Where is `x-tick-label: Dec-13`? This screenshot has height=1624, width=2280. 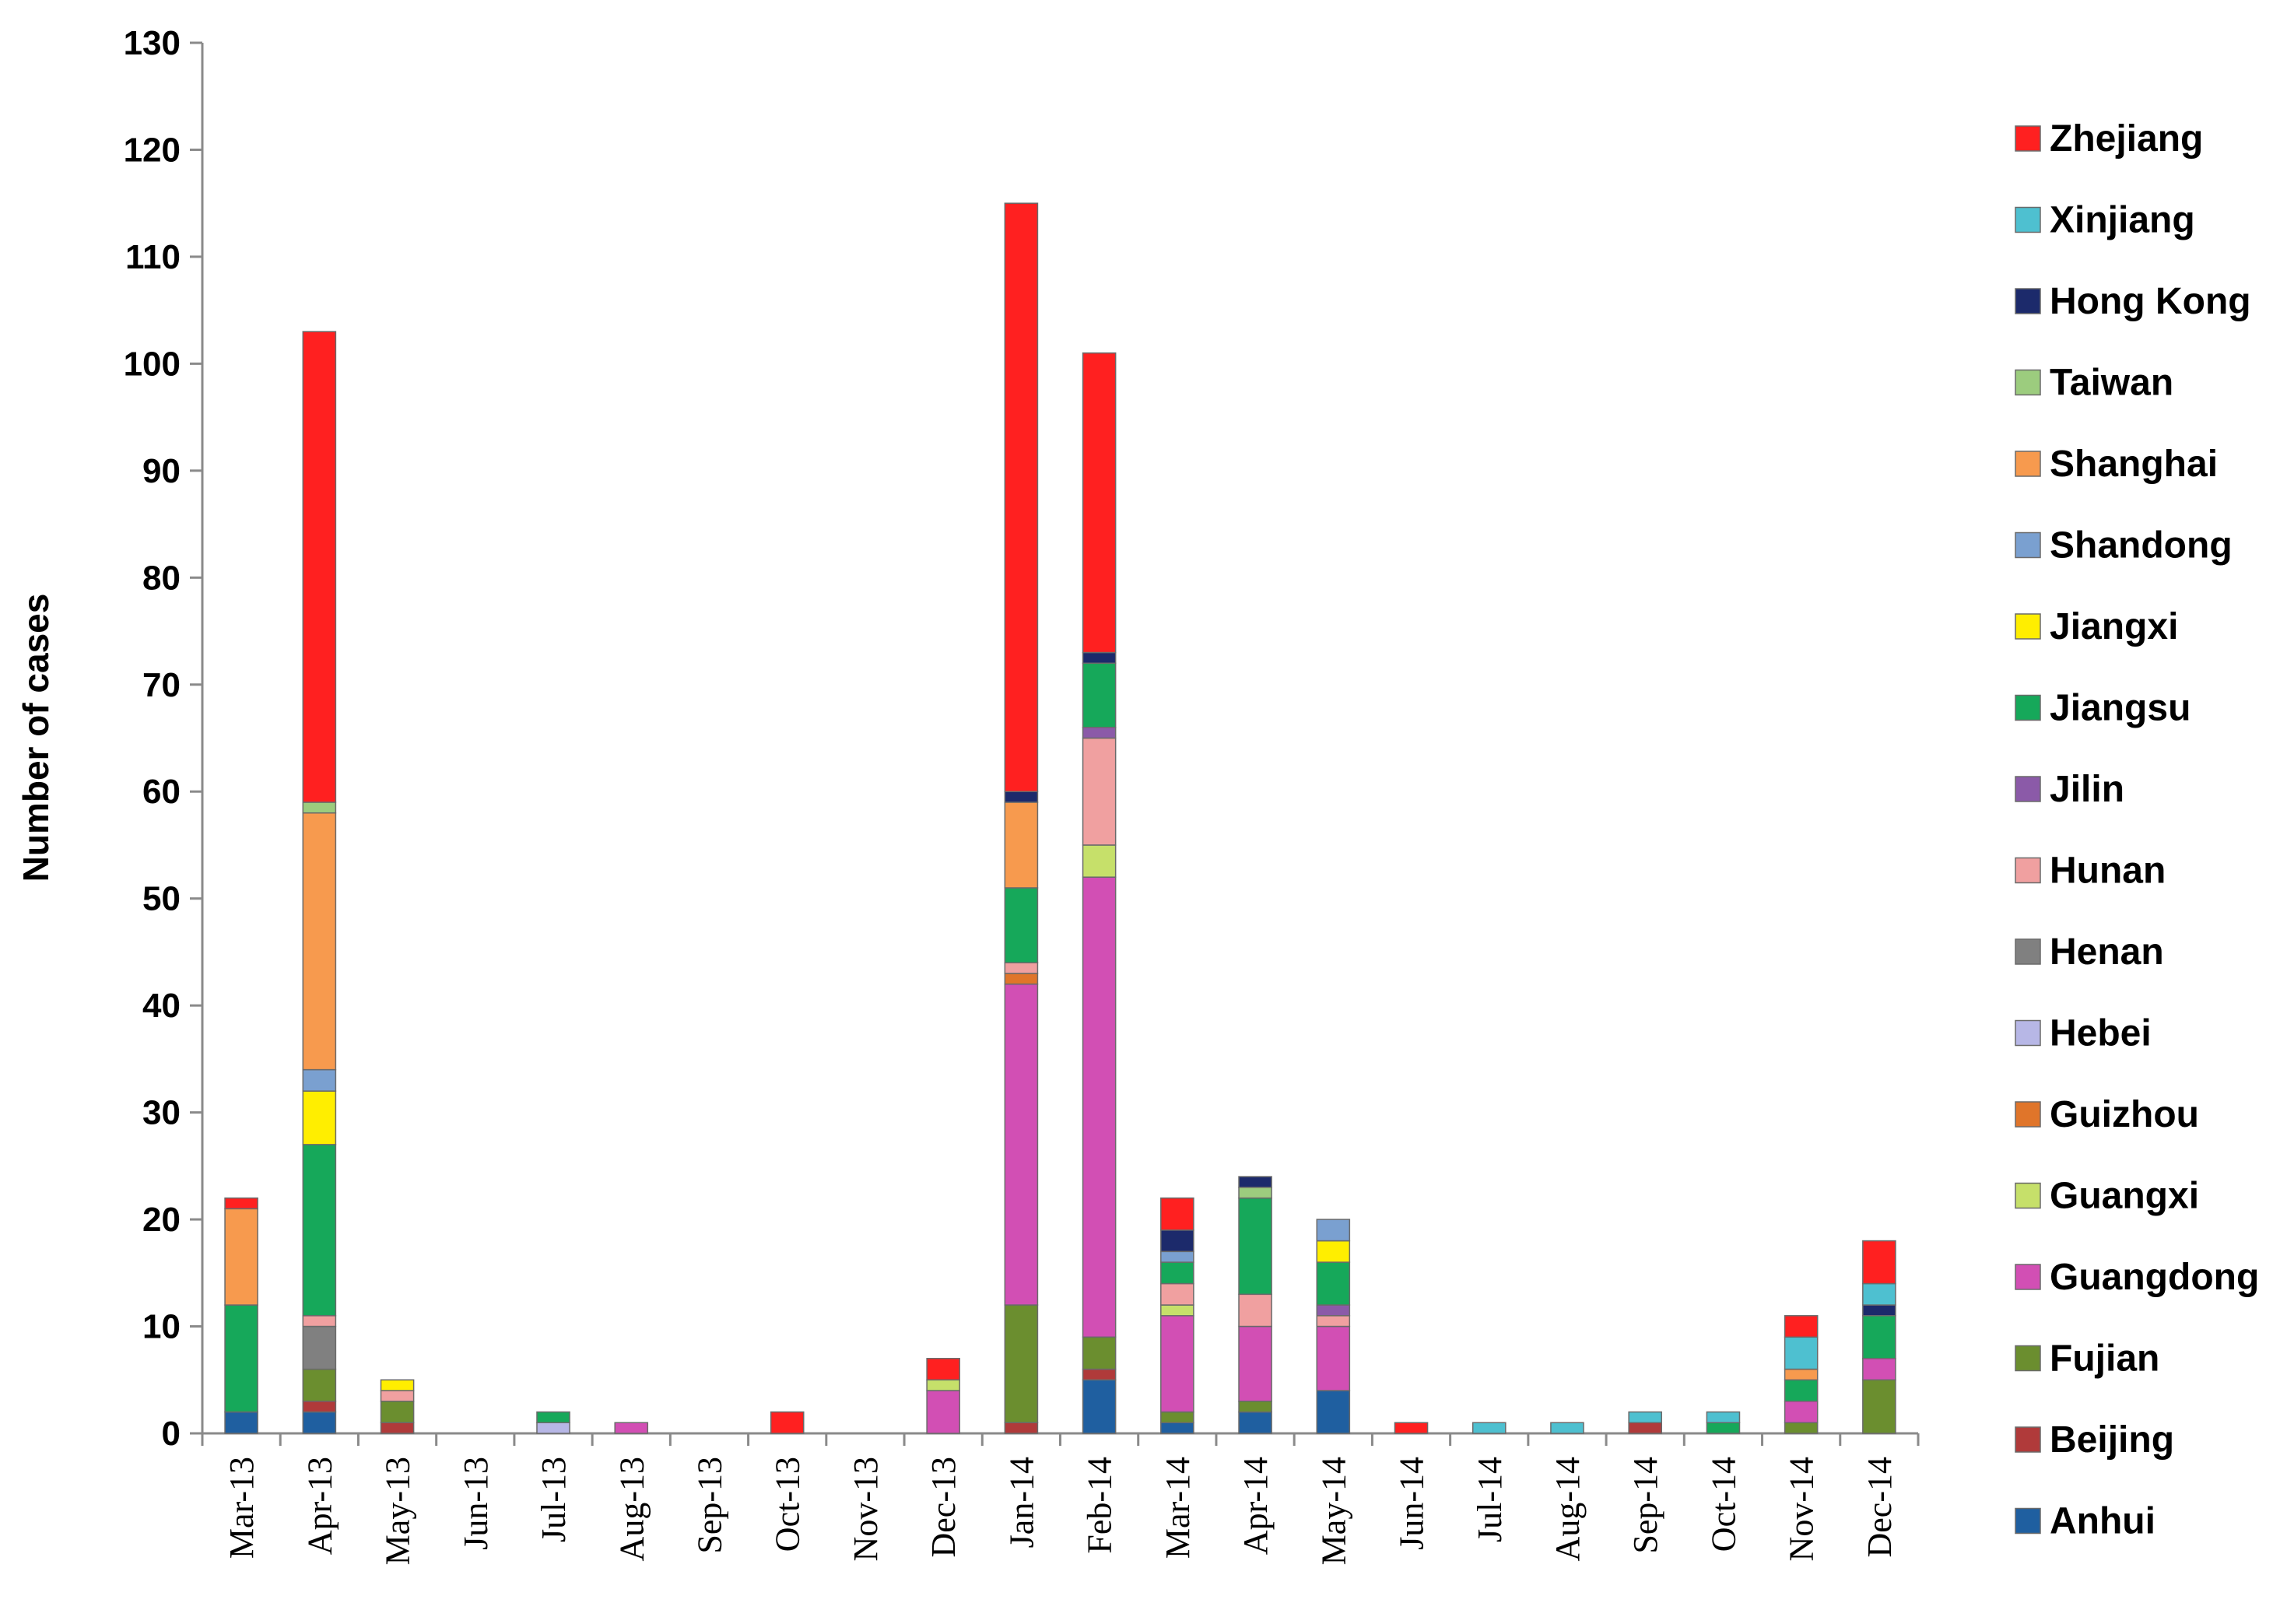
x-tick-label: Dec-13 is located at coordinates (944, 1508).